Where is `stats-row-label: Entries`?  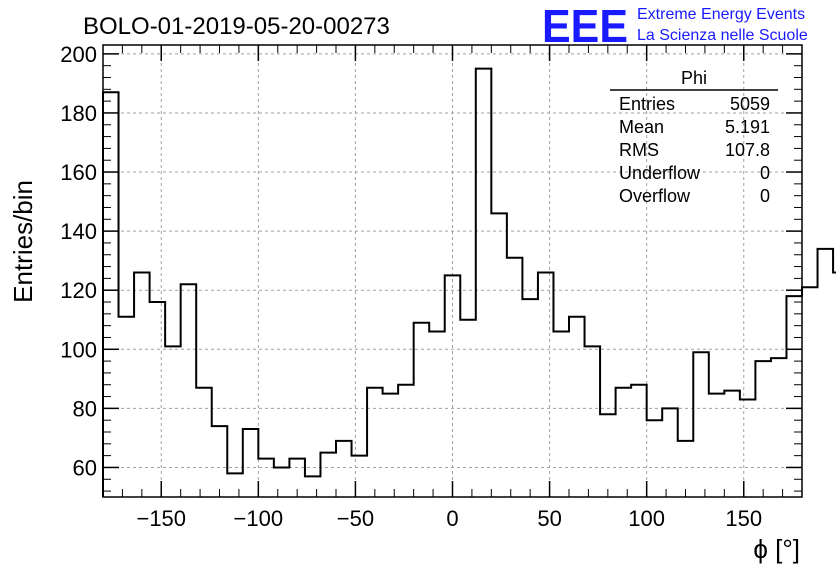
stats-row-label: Entries is located at coordinates (647, 104).